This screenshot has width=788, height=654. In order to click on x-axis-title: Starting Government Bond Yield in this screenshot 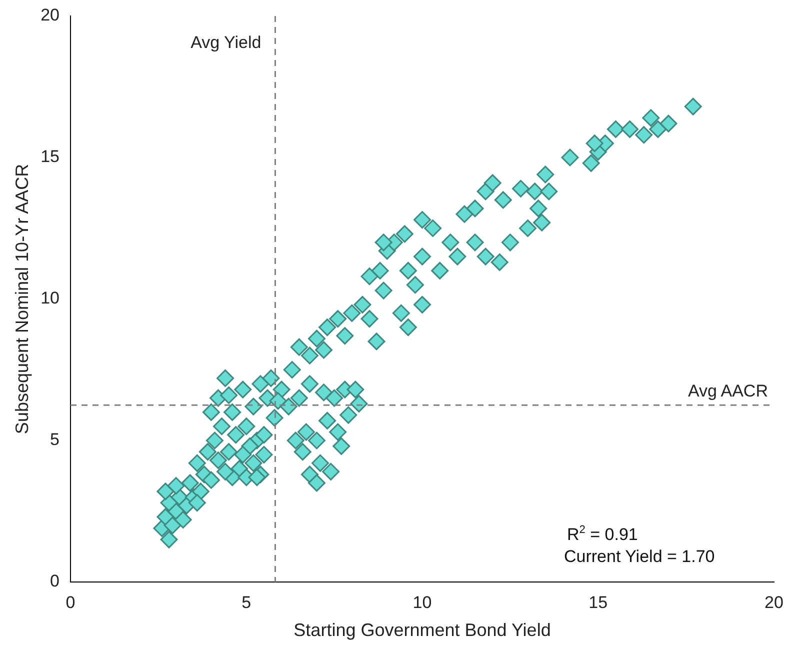, I will do `click(422, 630)`.